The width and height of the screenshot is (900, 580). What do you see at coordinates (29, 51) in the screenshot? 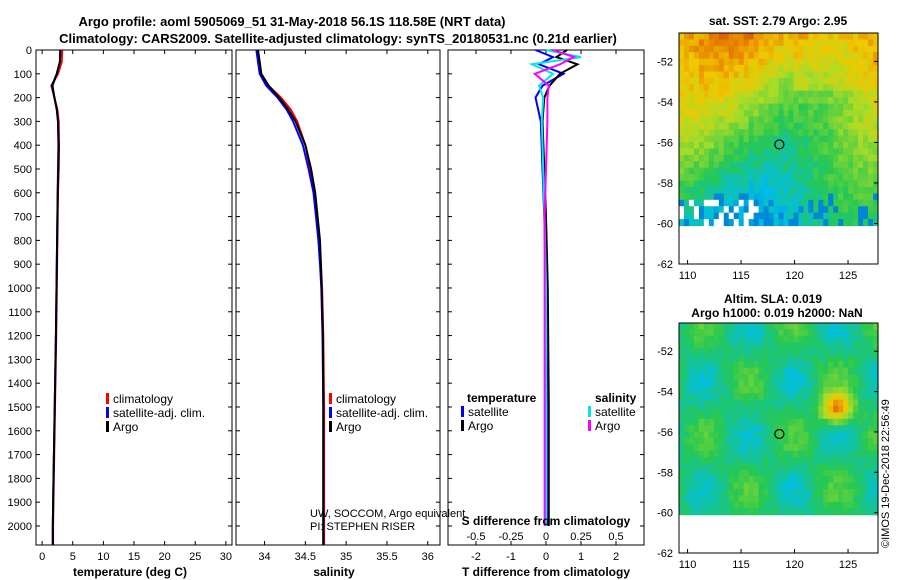
I see `y-tick-label: 0` at bounding box center [29, 51].